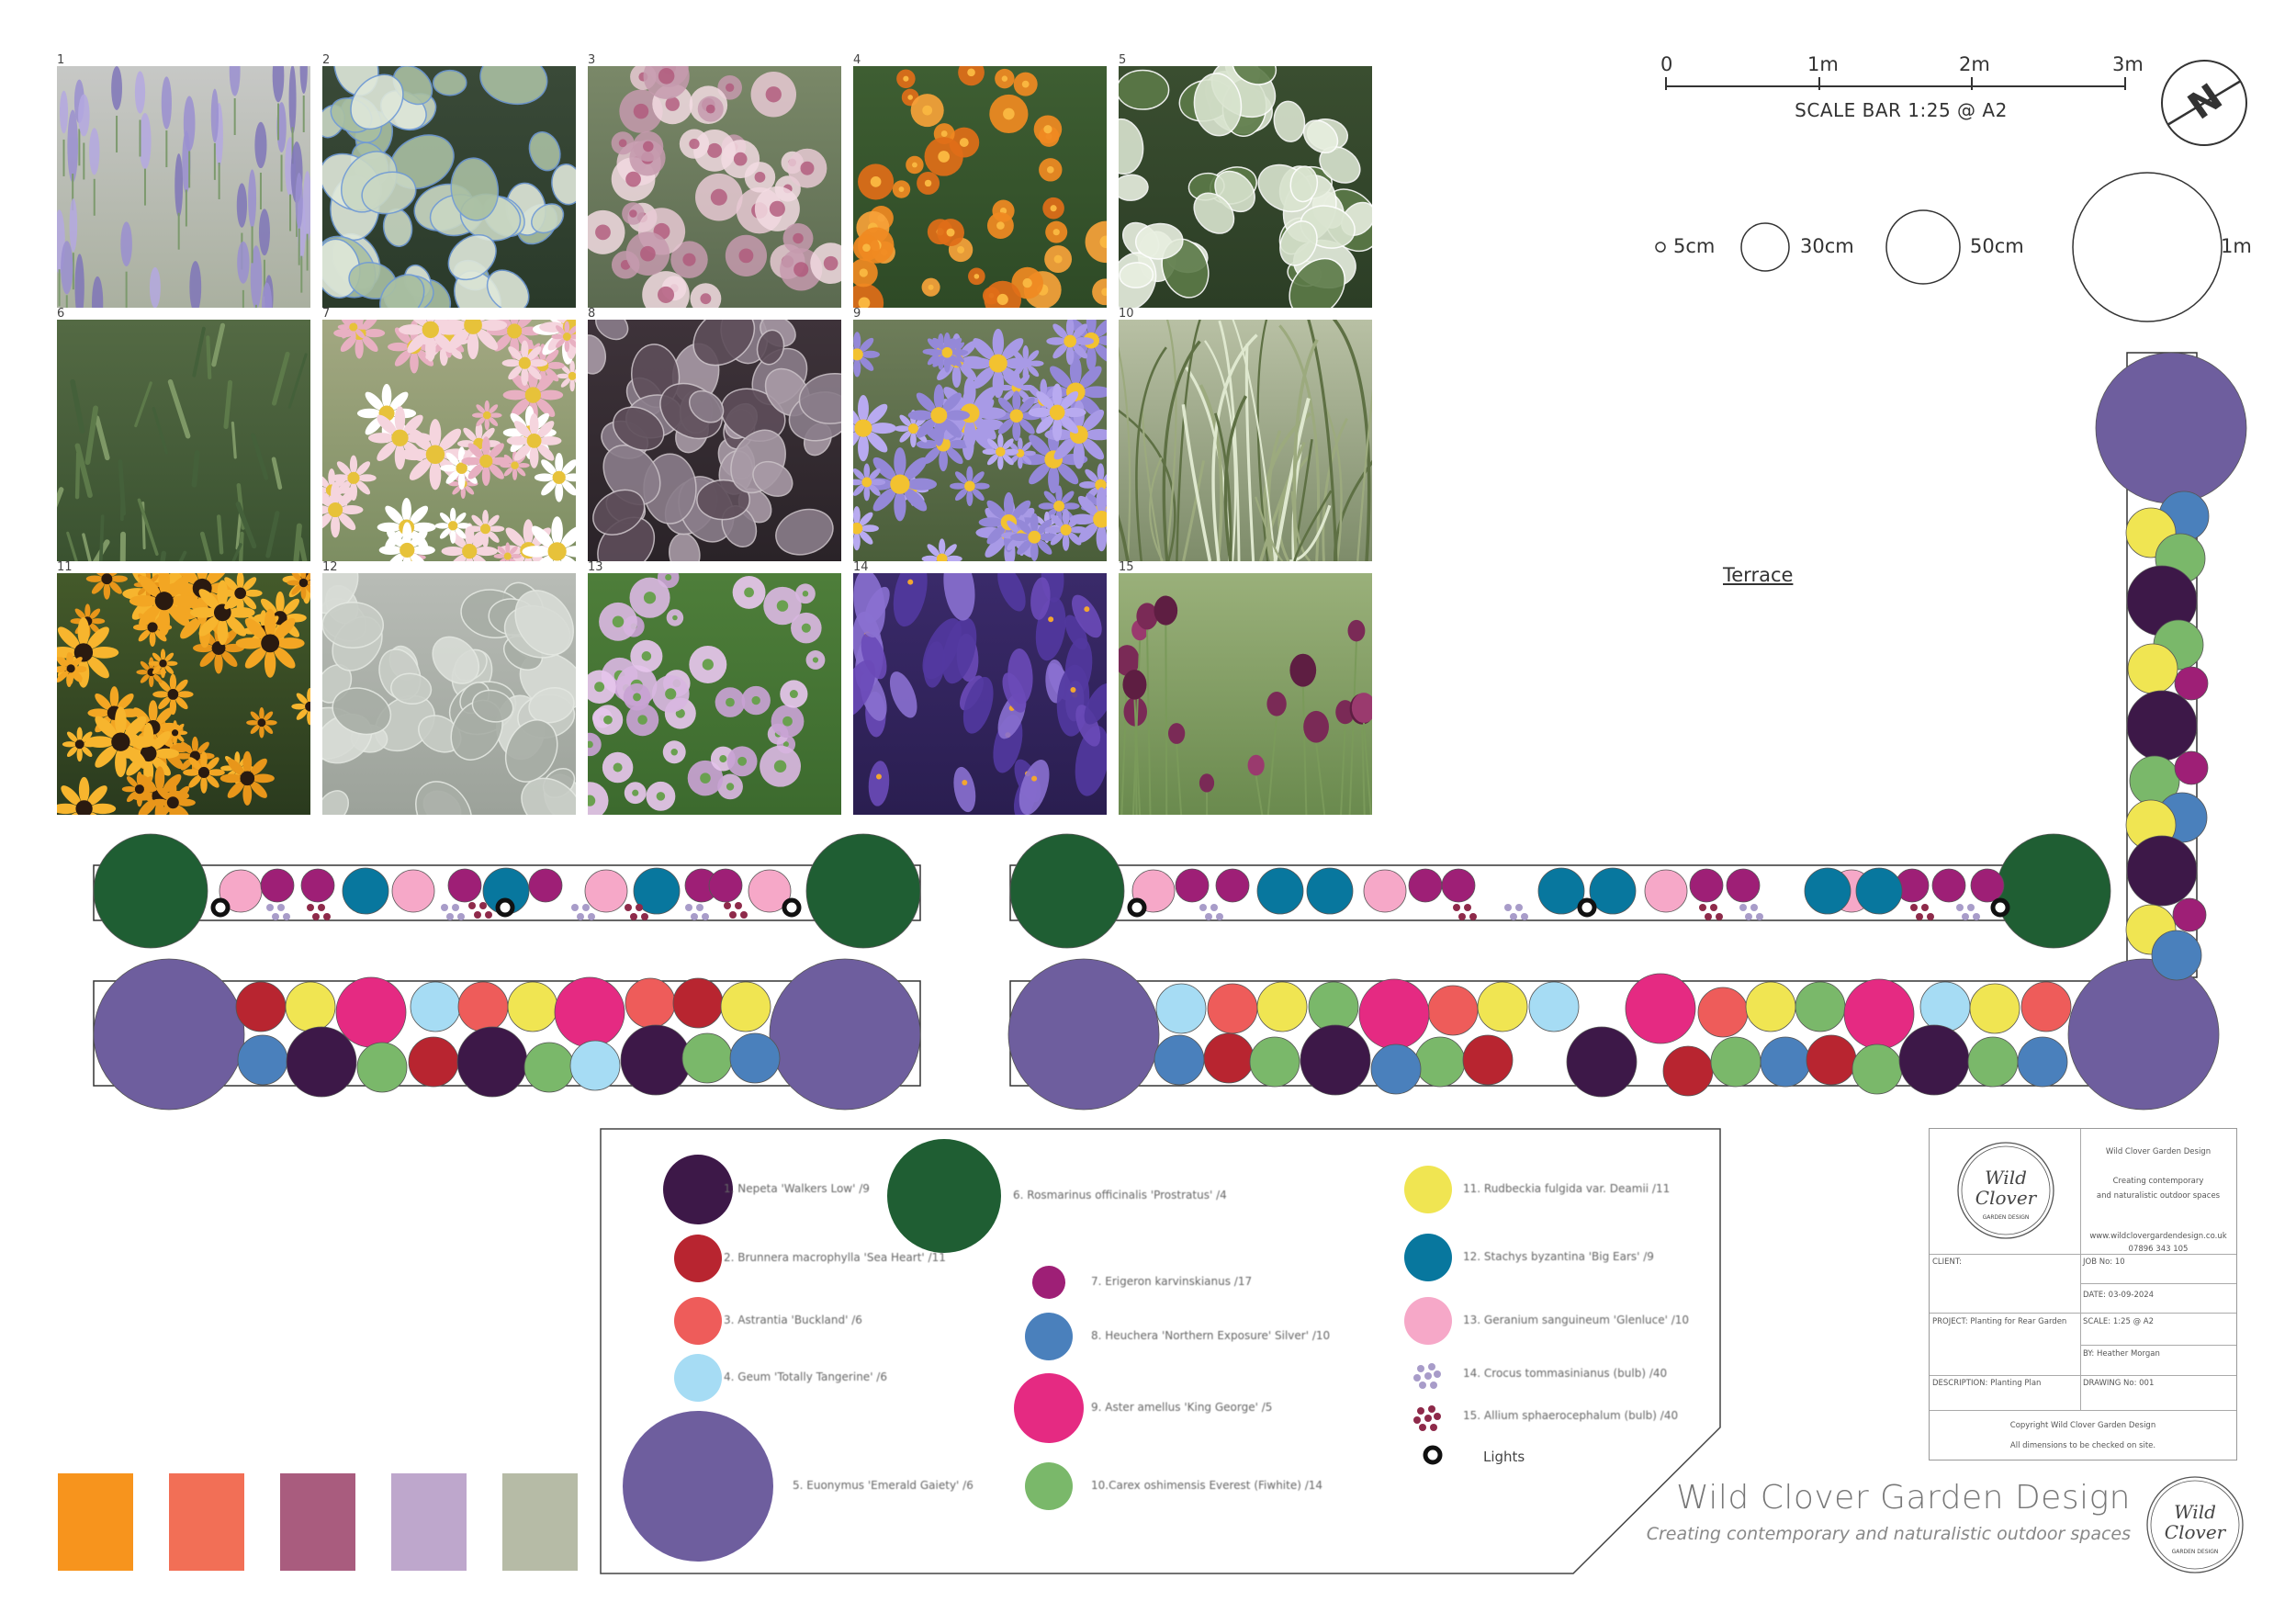  I want to click on scale-tick-3m: 3m, so click(2128, 64).